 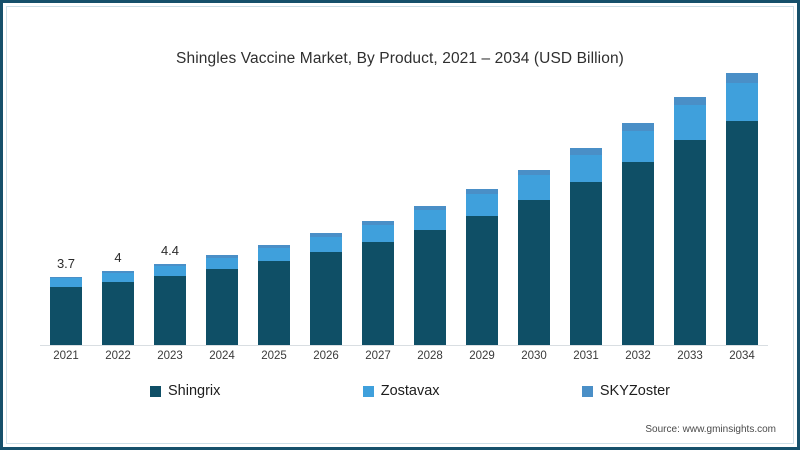 I want to click on legend-item-shingrix: Shingrix, so click(x=185, y=391).